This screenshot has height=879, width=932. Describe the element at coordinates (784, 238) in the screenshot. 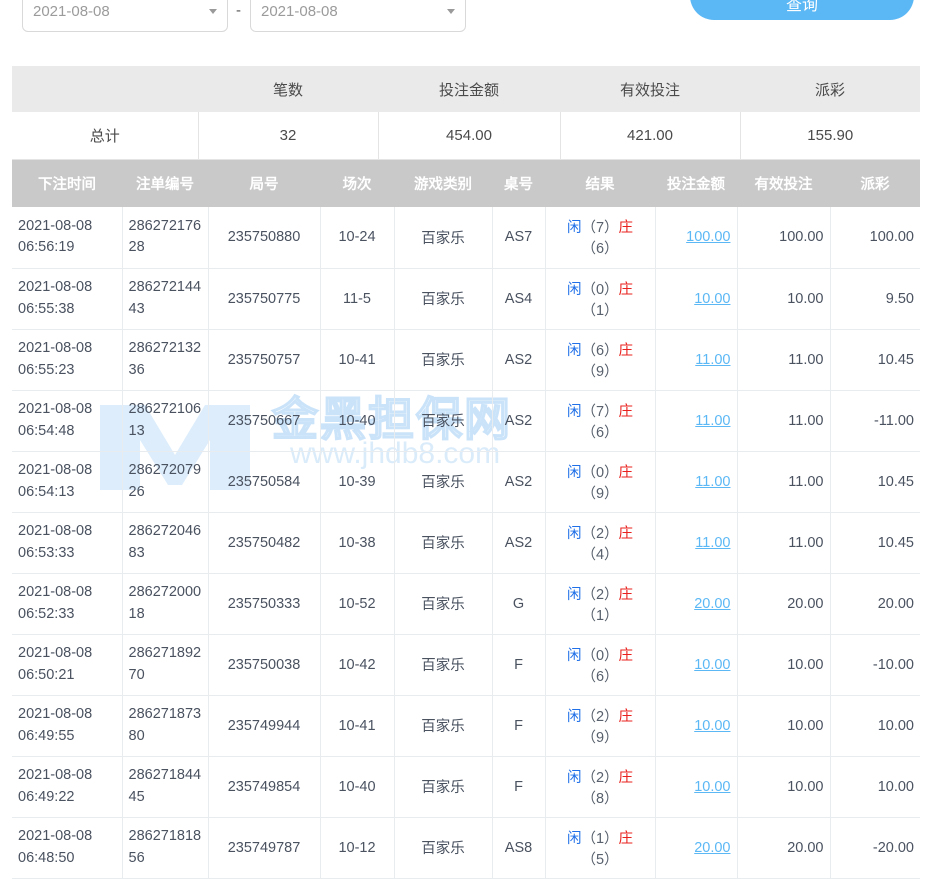

I see `cell-valid-bet: 100.00` at that location.